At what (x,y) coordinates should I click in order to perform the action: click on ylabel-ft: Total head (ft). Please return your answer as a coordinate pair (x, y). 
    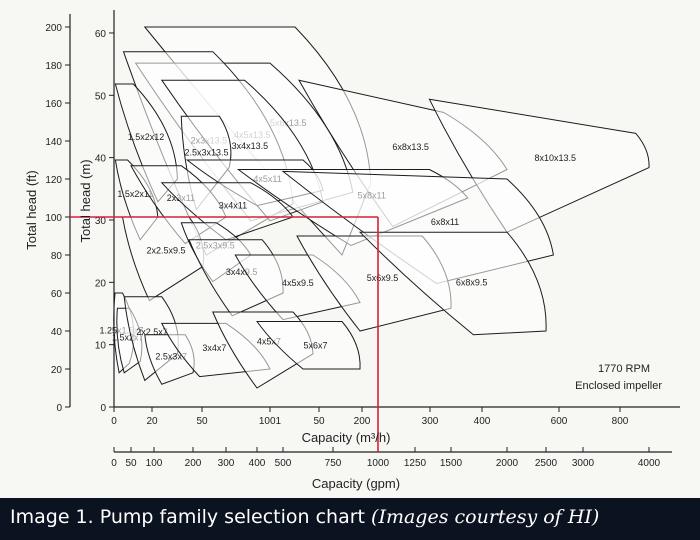
    Looking at the image, I should click on (31, 210).